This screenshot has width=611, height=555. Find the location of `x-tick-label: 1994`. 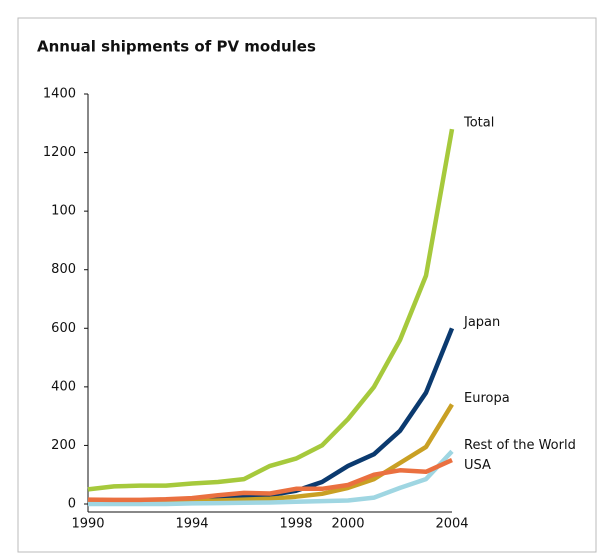

x-tick-label: 1994 is located at coordinates (191, 524).